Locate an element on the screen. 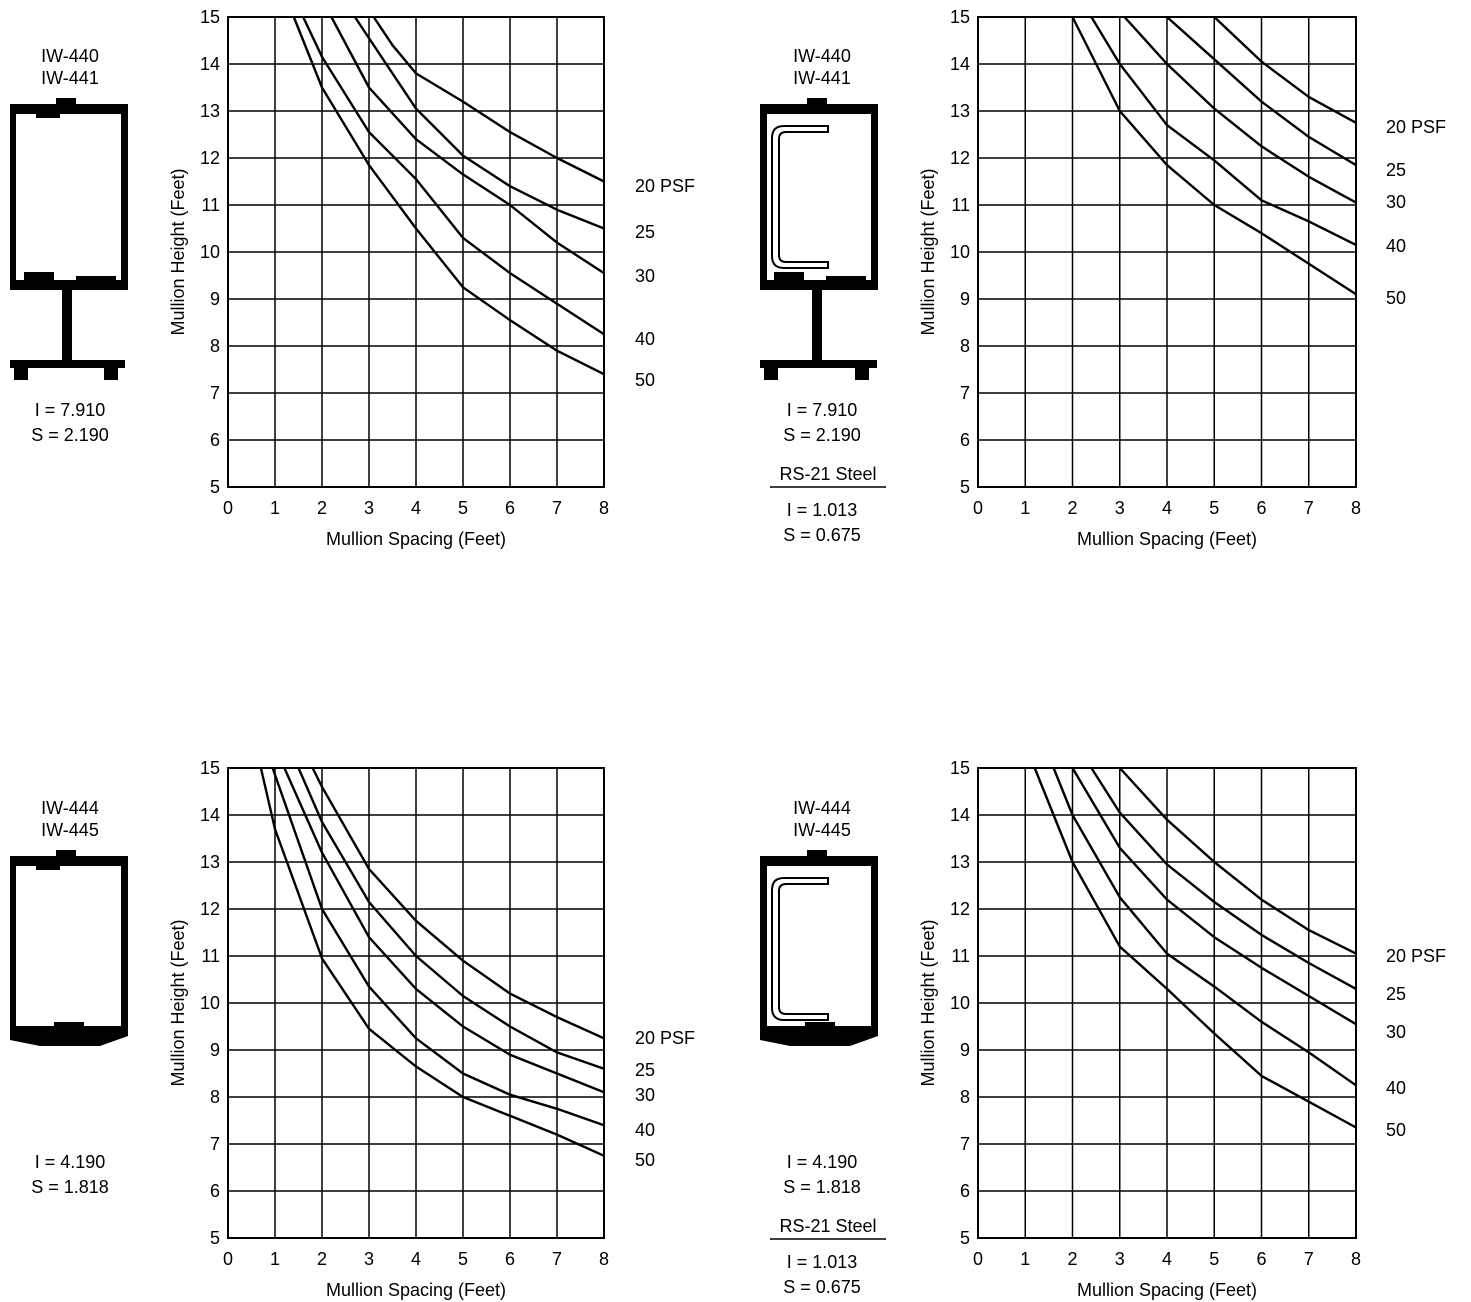  series-label: 20 PSF is located at coordinates (1416, 127).